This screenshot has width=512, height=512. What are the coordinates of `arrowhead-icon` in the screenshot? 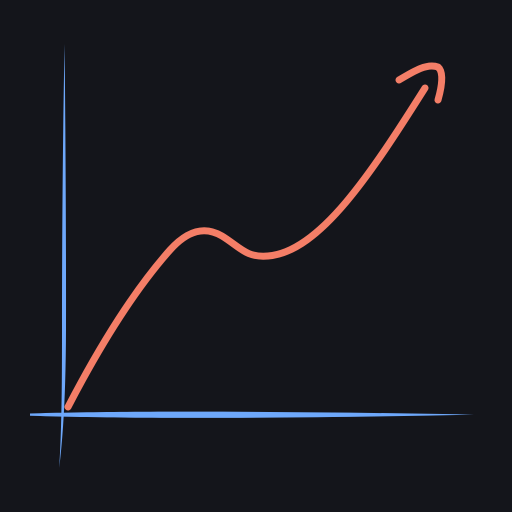 It's located at (420, 83).